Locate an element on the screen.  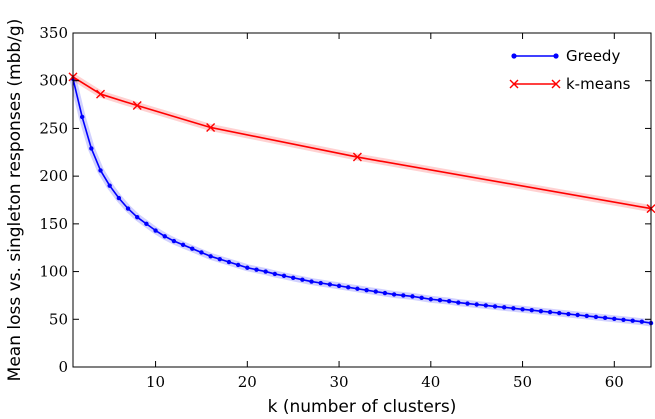
y-tick-label: 350 is located at coordinates (53, 33).